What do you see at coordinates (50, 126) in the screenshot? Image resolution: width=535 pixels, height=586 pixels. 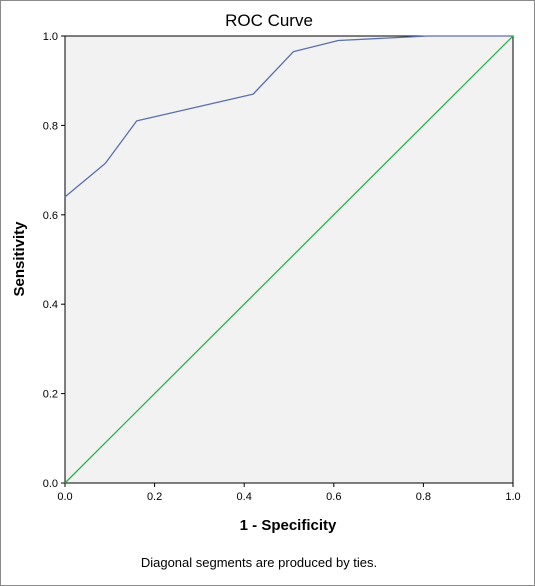 I see `y-tick-label: 0.8` at bounding box center [50, 126].